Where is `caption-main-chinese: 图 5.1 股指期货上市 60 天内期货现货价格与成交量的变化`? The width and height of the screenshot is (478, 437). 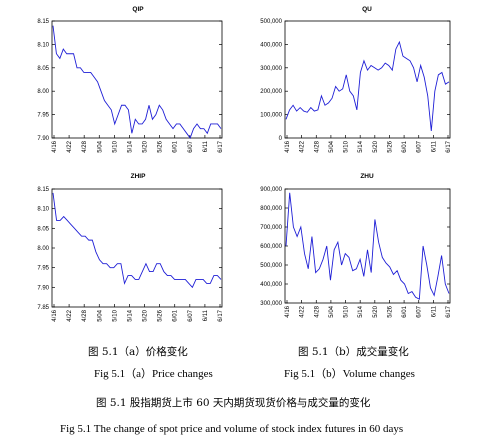
caption-main-chinese: 图 5.1 股指期货上市 60 天内期货现货价格与成交量的变化 is located at coordinates (233, 403).